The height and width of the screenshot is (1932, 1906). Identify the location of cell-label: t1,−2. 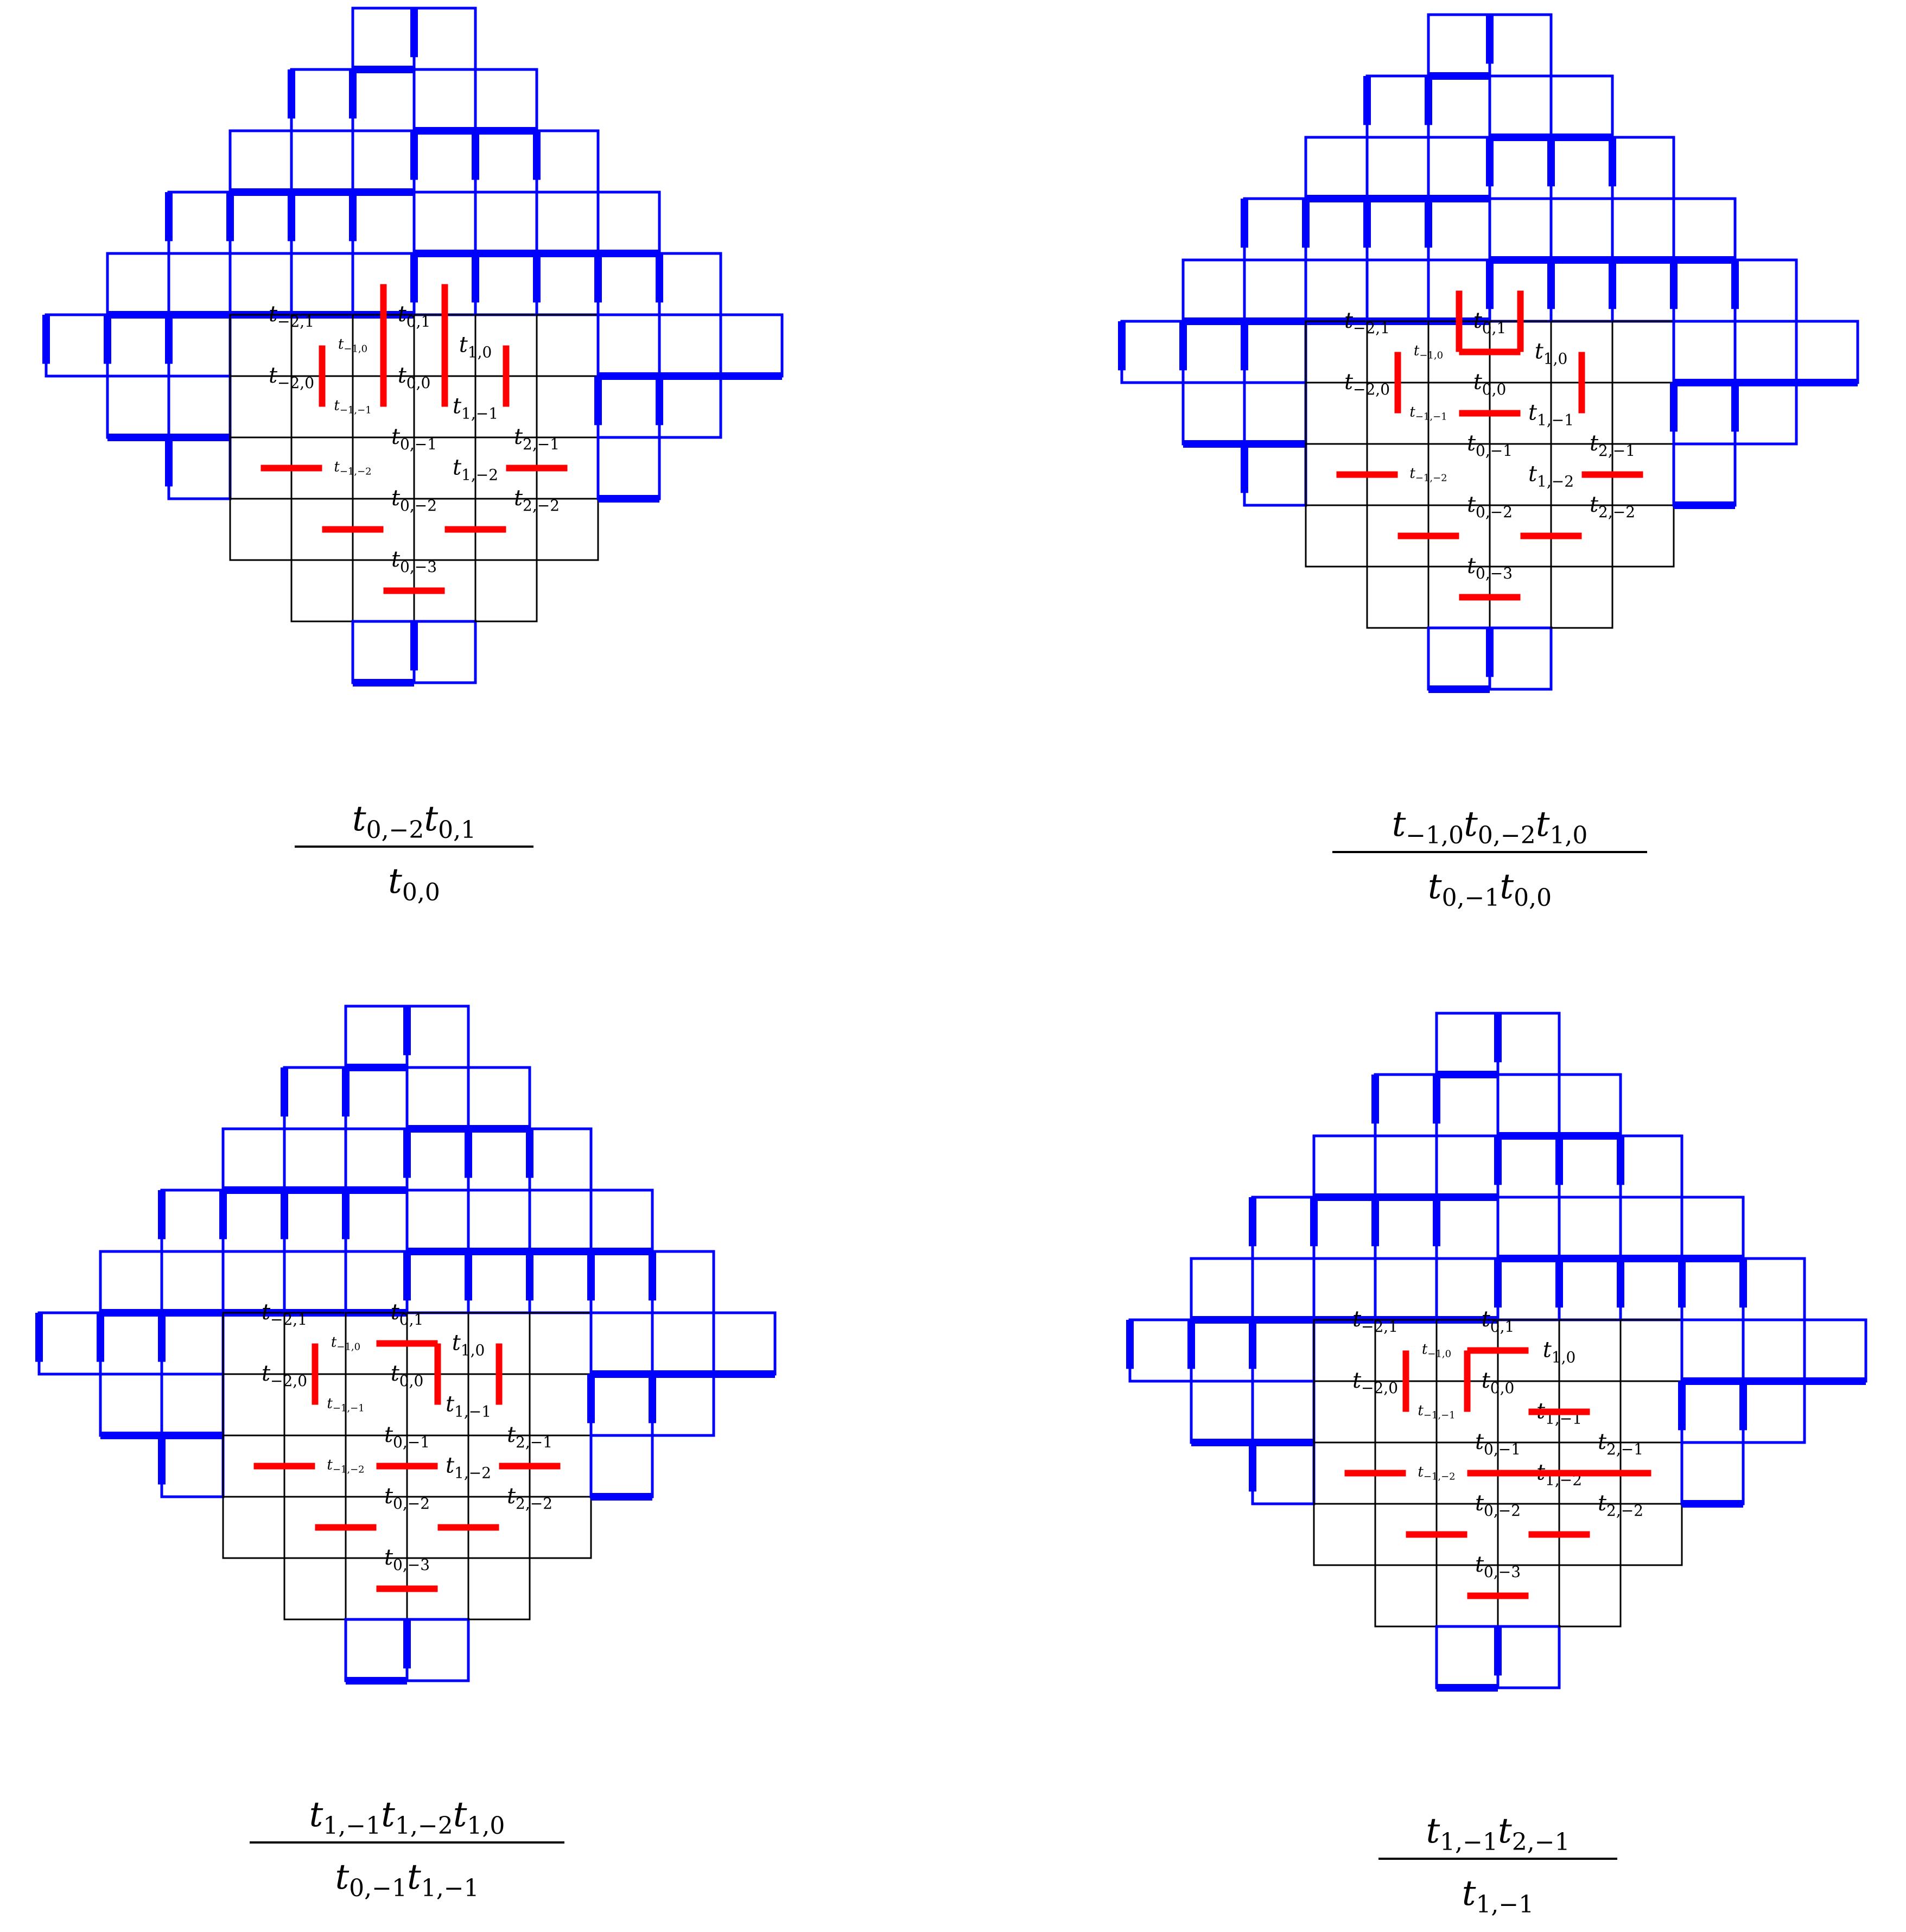
(468, 1467).